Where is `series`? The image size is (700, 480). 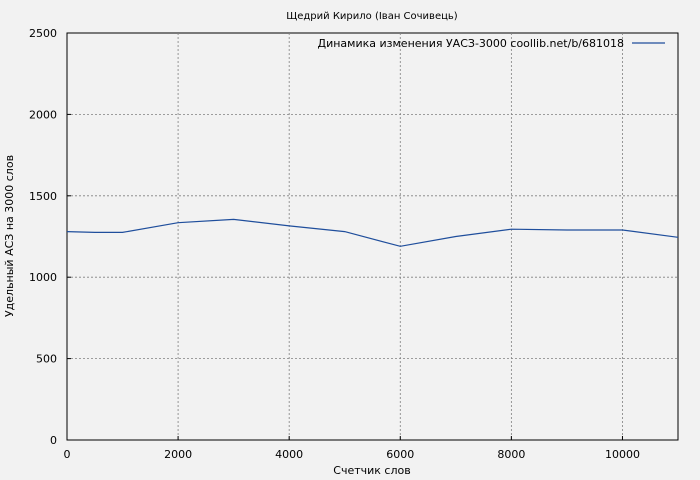 series is located at coordinates (372, 232).